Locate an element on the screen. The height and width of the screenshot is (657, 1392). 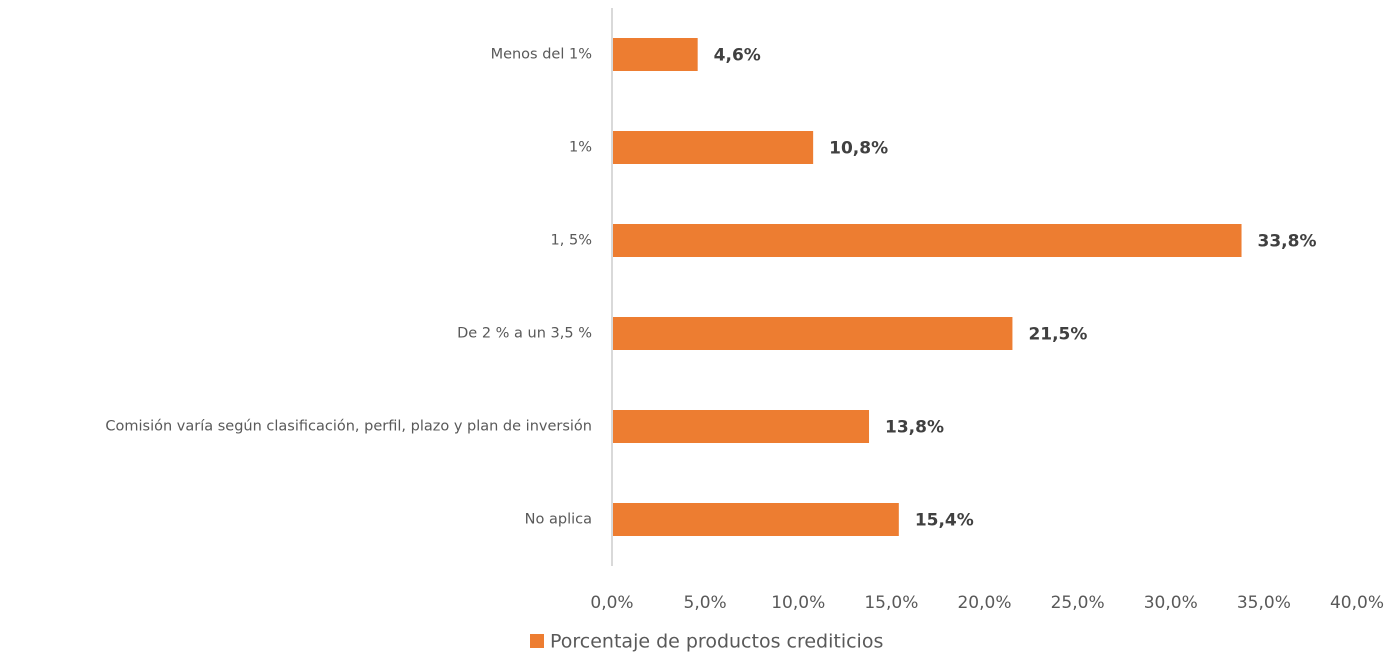
data-label: 33,8% is located at coordinates (1287, 242).